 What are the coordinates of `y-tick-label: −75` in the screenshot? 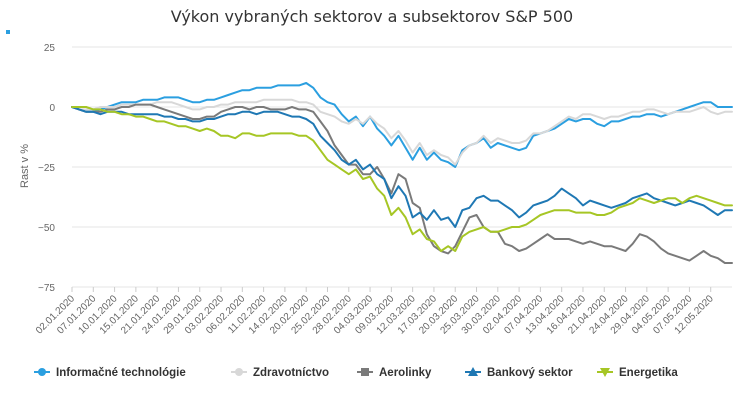 It's located at (46, 288).